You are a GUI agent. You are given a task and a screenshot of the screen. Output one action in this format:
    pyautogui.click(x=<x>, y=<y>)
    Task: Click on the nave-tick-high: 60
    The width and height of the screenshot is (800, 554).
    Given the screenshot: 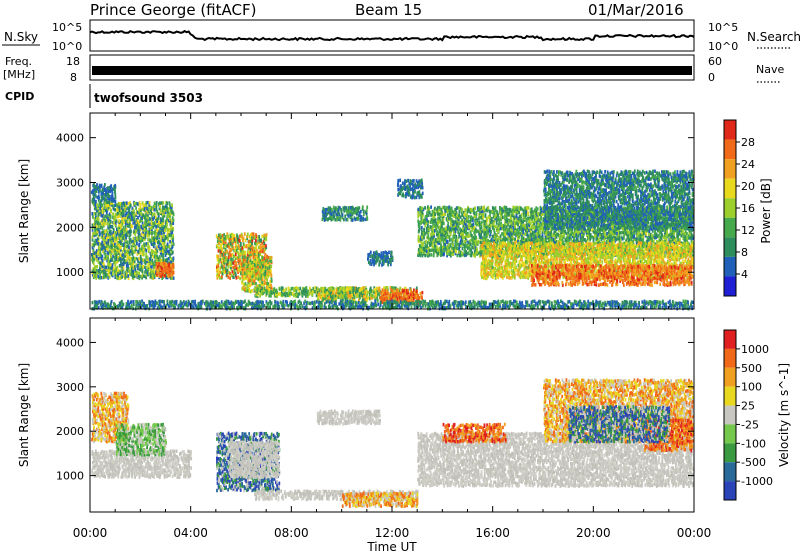 What is the action you would take?
    pyautogui.click(x=715, y=61)
    